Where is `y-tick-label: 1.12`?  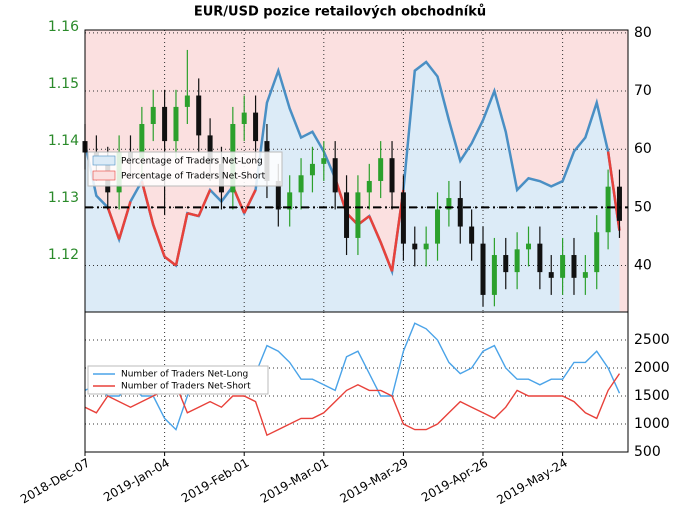 y-tick-label: 1.12 is located at coordinates (63, 255).